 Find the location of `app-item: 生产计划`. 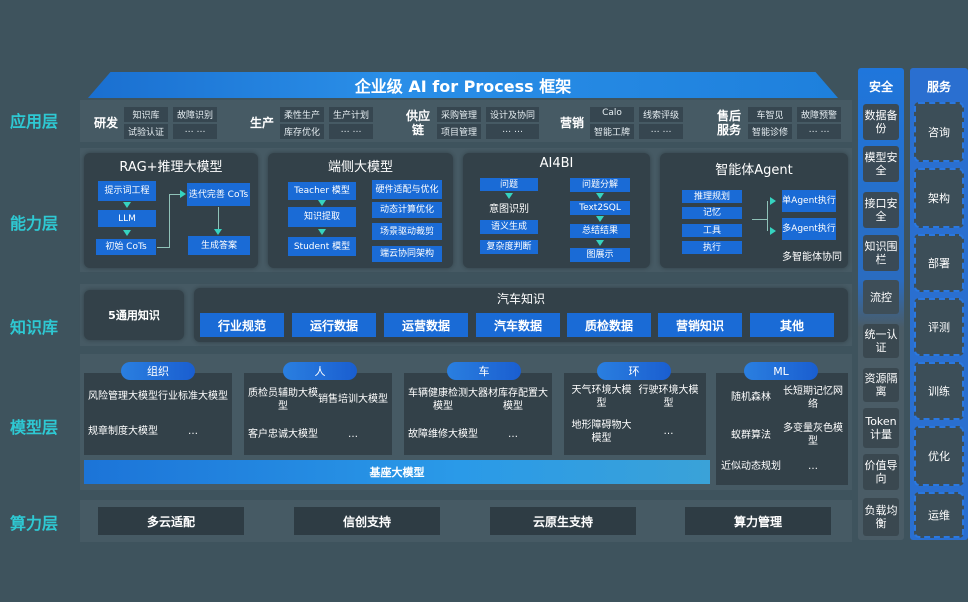

app-item: 生产计划 is located at coordinates (351, 114).